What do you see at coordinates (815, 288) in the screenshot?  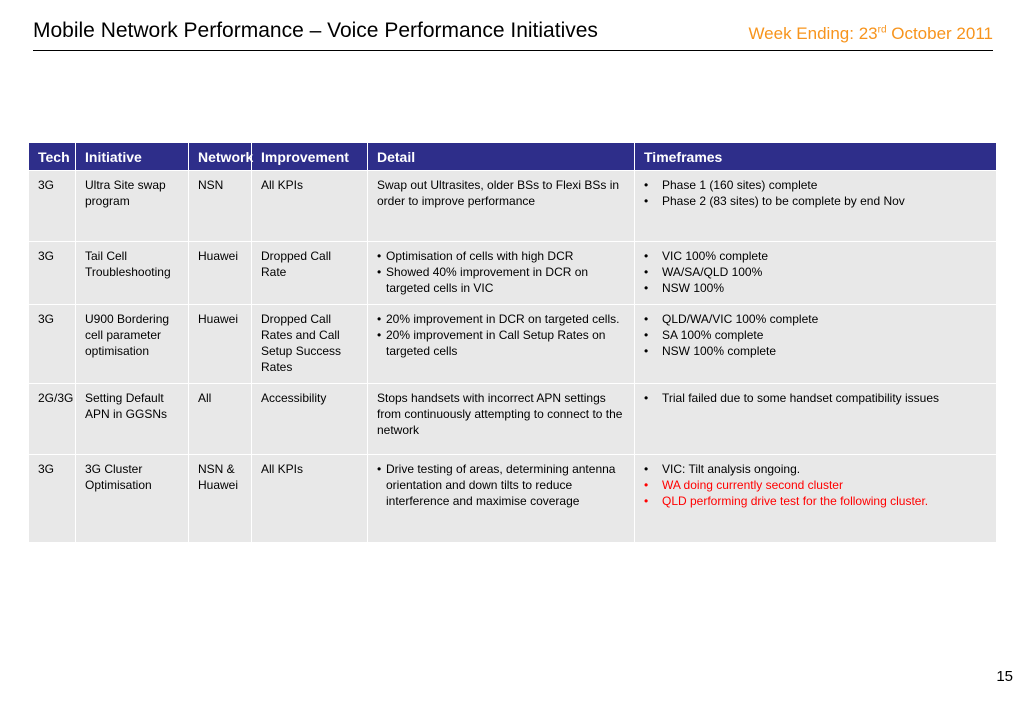 I see `list-item: NSW 100%` at bounding box center [815, 288].